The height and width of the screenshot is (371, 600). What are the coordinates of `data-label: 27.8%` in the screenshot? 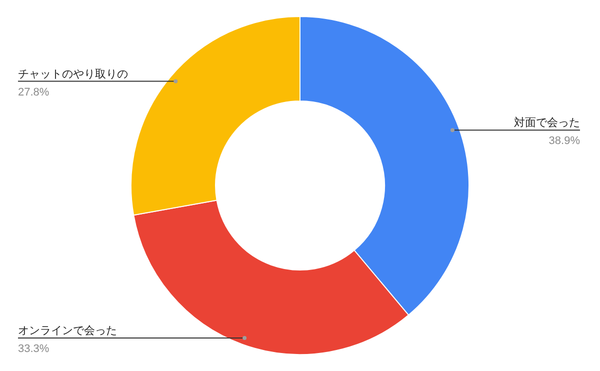 It's located at (34, 92).